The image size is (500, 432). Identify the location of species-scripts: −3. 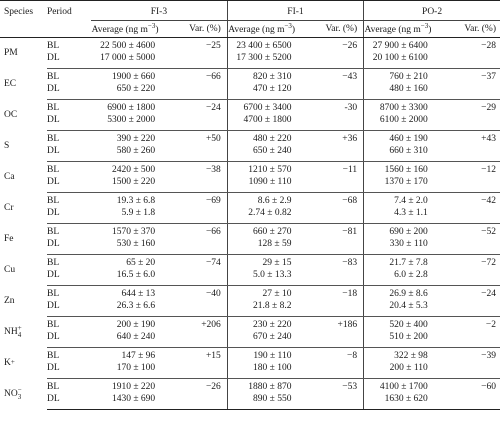
(20, 394).